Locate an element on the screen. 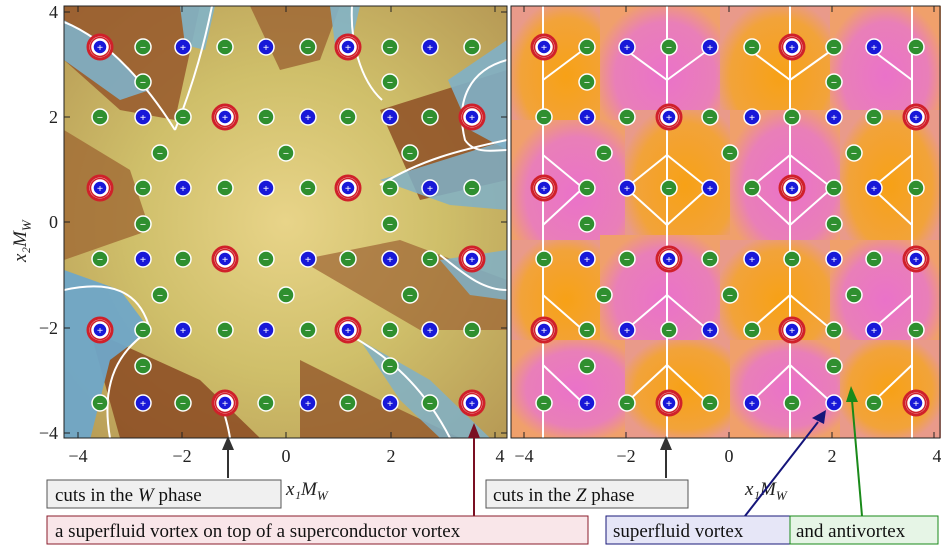 The image size is (941, 553). left-x-axis-label: x₁MW is located at coordinates (307, 491).